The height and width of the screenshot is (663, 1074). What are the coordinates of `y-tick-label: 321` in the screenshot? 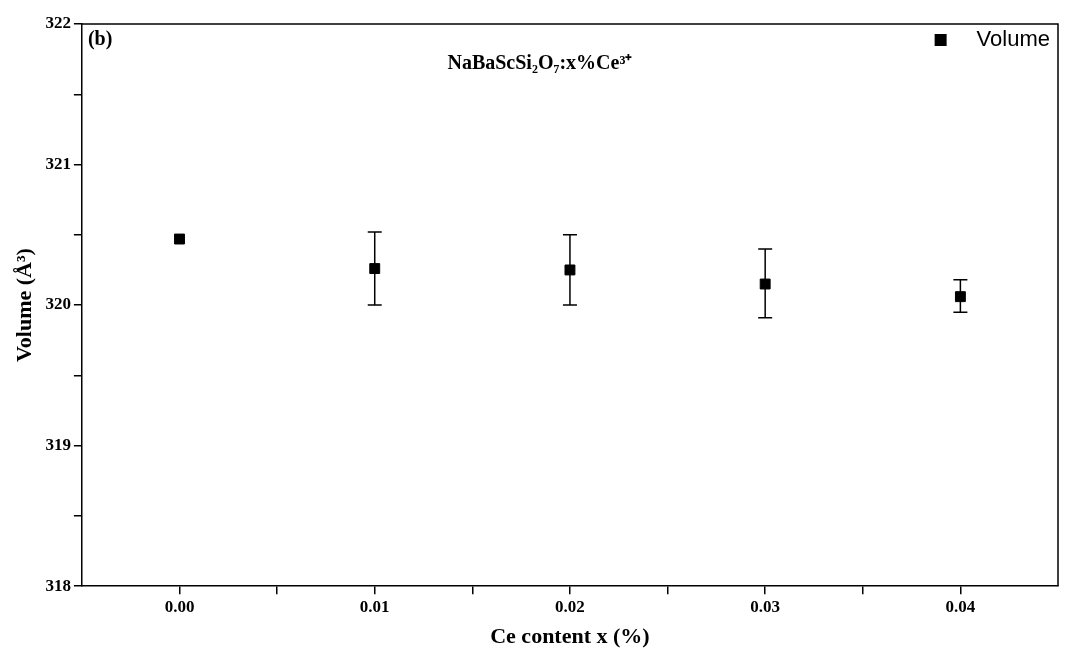 It's located at (58, 163).